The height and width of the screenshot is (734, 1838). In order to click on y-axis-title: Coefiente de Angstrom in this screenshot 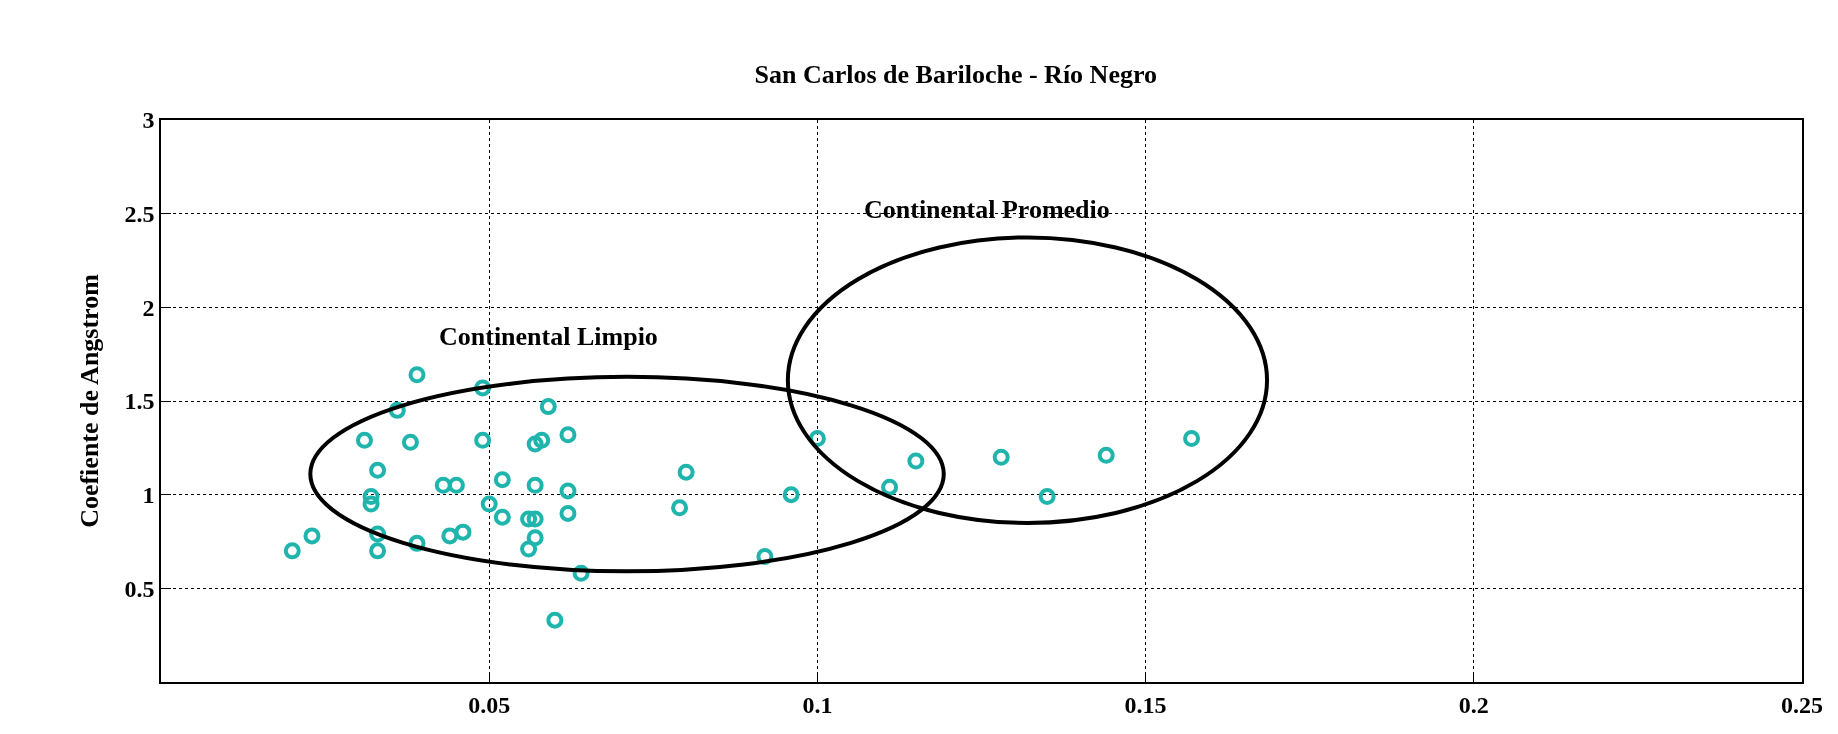, I will do `click(90, 400)`.